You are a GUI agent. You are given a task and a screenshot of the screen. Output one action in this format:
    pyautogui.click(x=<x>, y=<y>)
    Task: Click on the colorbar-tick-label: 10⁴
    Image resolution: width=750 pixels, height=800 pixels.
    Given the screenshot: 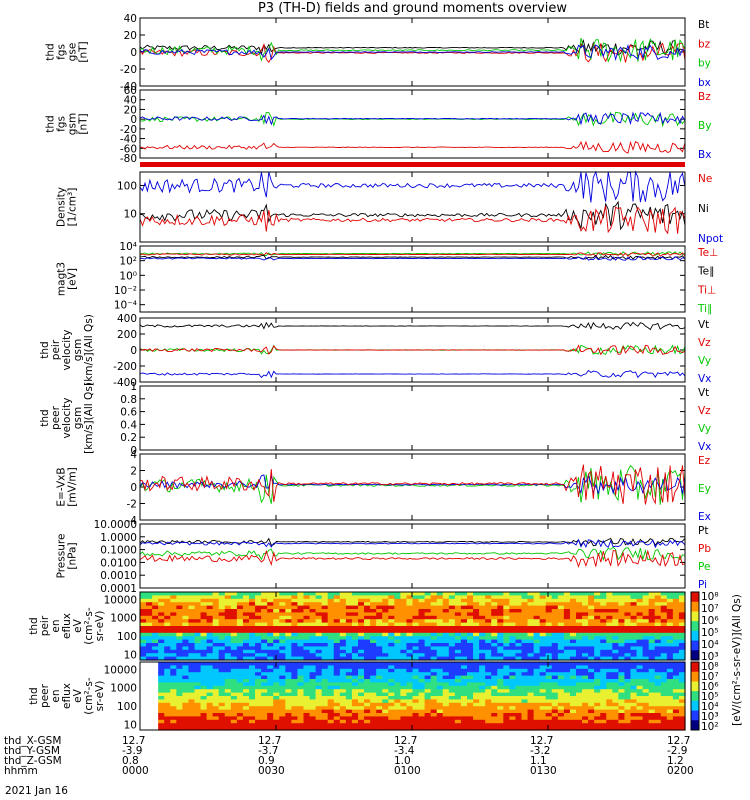 What is the action you would take?
    pyautogui.click(x=710, y=645)
    